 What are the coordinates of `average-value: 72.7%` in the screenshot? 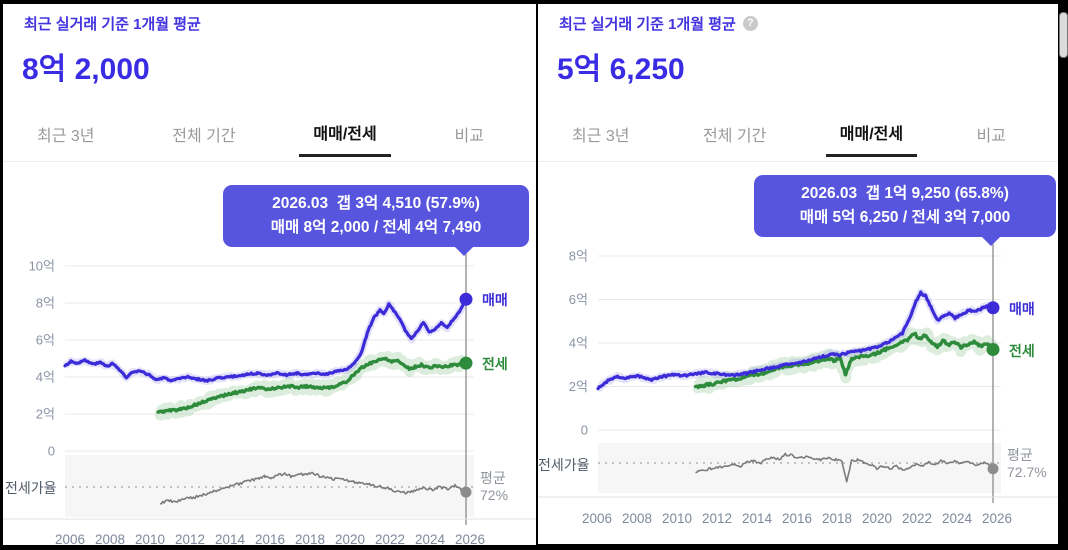 It's located at (1027, 471).